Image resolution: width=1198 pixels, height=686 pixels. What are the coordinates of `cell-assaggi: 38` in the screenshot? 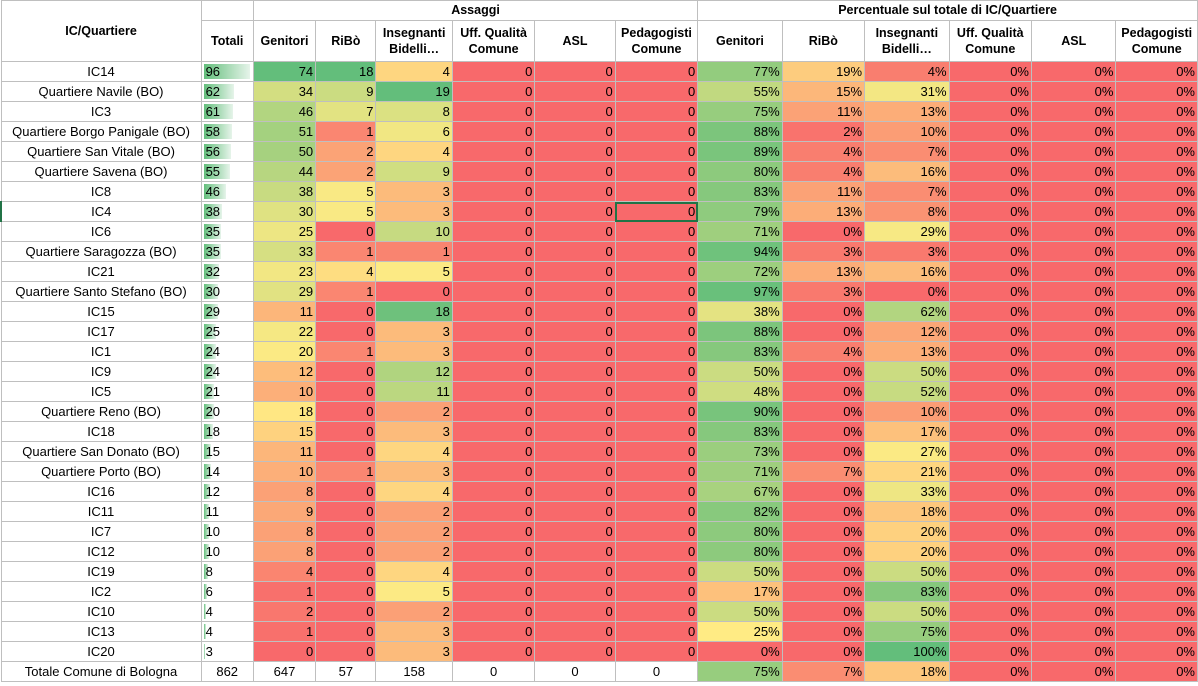 It's located at (284, 191).